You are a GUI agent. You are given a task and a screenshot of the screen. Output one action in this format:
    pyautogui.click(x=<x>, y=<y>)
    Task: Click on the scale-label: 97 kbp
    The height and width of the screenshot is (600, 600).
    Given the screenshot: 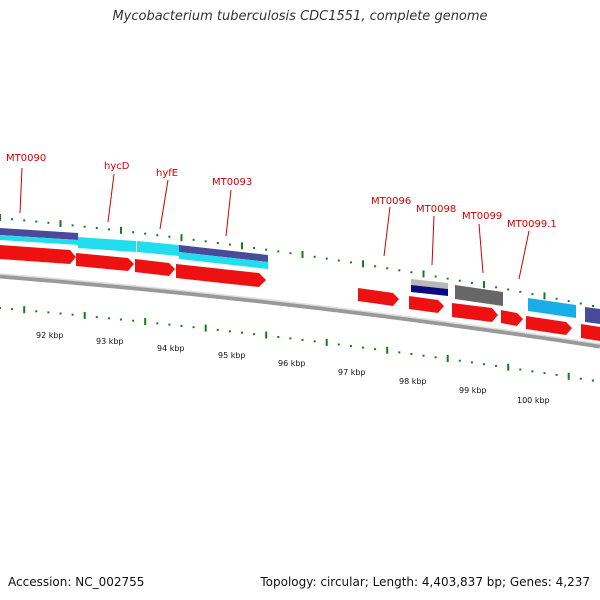 What is the action you would take?
    pyautogui.click(x=352, y=372)
    